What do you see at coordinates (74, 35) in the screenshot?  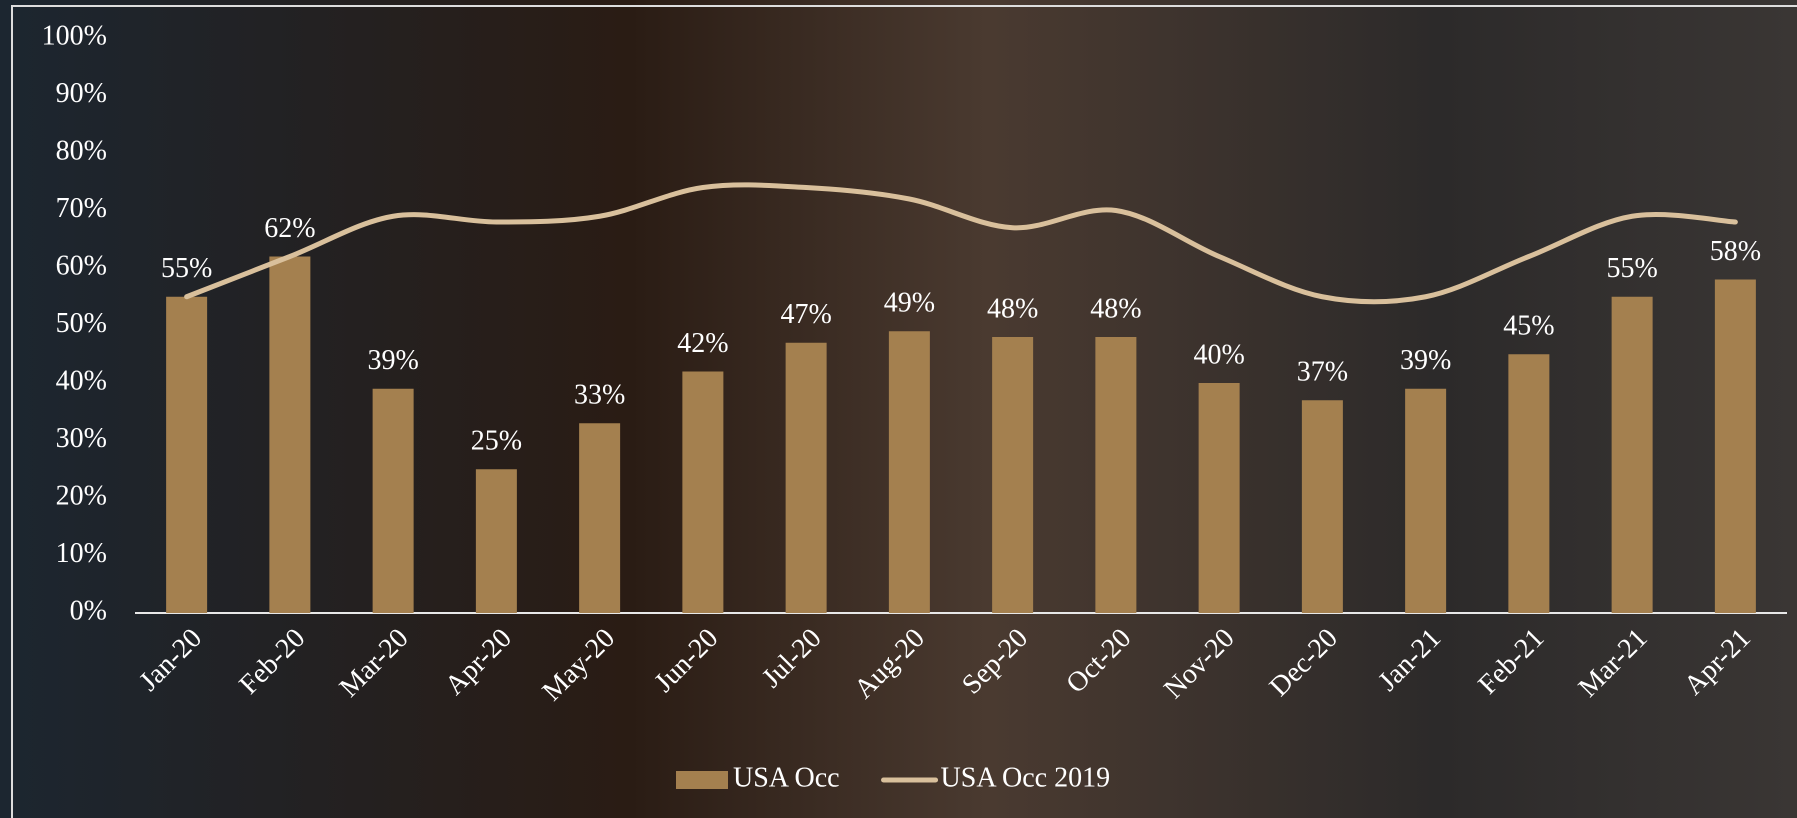 I see `y-tick-label: 100%` at bounding box center [74, 35].